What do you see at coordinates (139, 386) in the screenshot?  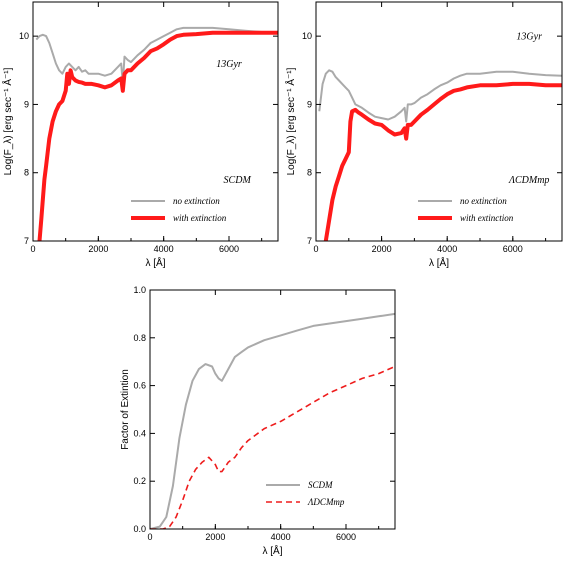 I see `y-tick-label: 0.6` at bounding box center [139, 386].